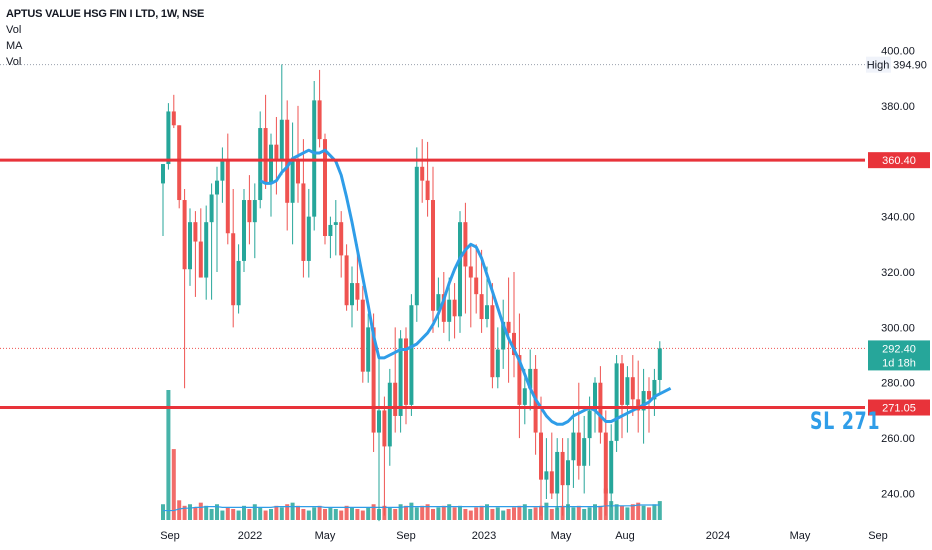 The image size is (932, 550). What do you see at coordinates (625, 536) in the screenshot?
I see `x-tick-label: Aug` at bounding box center [625, 536].